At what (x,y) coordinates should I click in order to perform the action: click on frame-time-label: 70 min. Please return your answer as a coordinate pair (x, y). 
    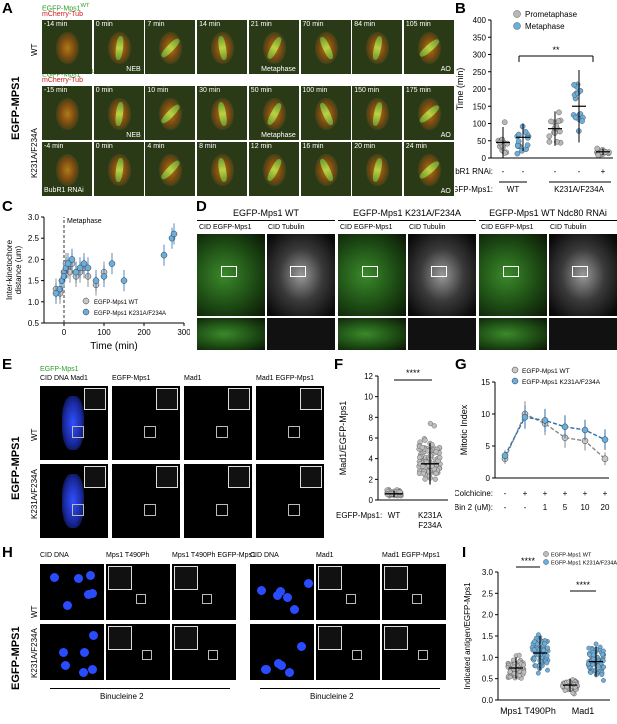
    Looking at the image, I should click on (313, 24).